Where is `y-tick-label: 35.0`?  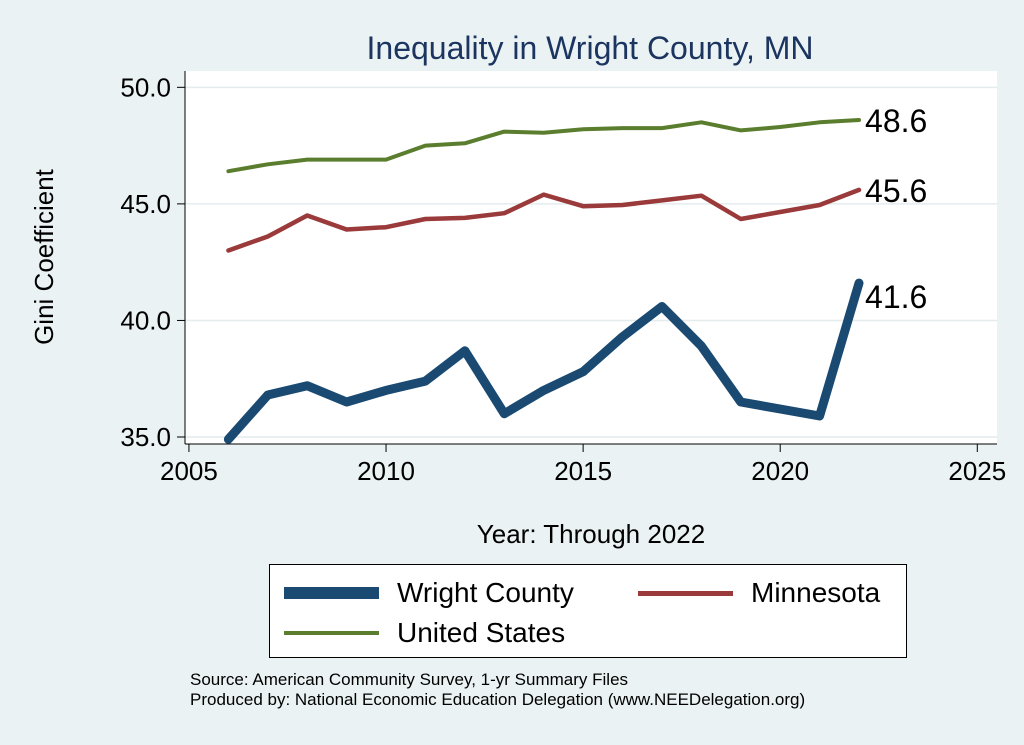 y-tick-label: 35.0 is located at coordinates (145, 437).